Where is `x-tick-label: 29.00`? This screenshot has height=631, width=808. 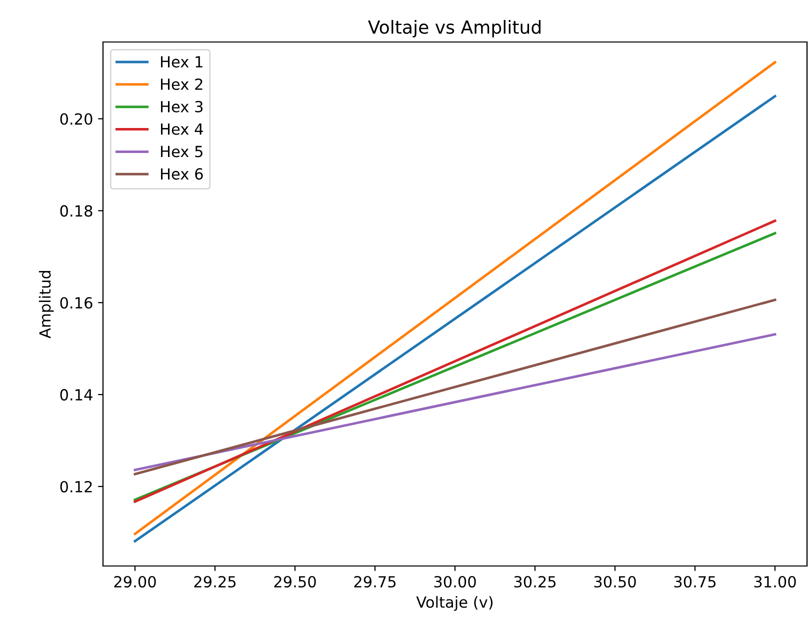
x-tick-label: 29.00 is located at coordinates (135, 582).